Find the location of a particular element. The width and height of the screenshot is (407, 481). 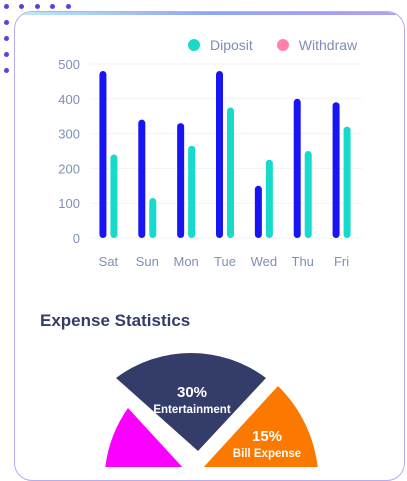

legend-item-withdraw: Withdraw is located at coordinates (317, 45).